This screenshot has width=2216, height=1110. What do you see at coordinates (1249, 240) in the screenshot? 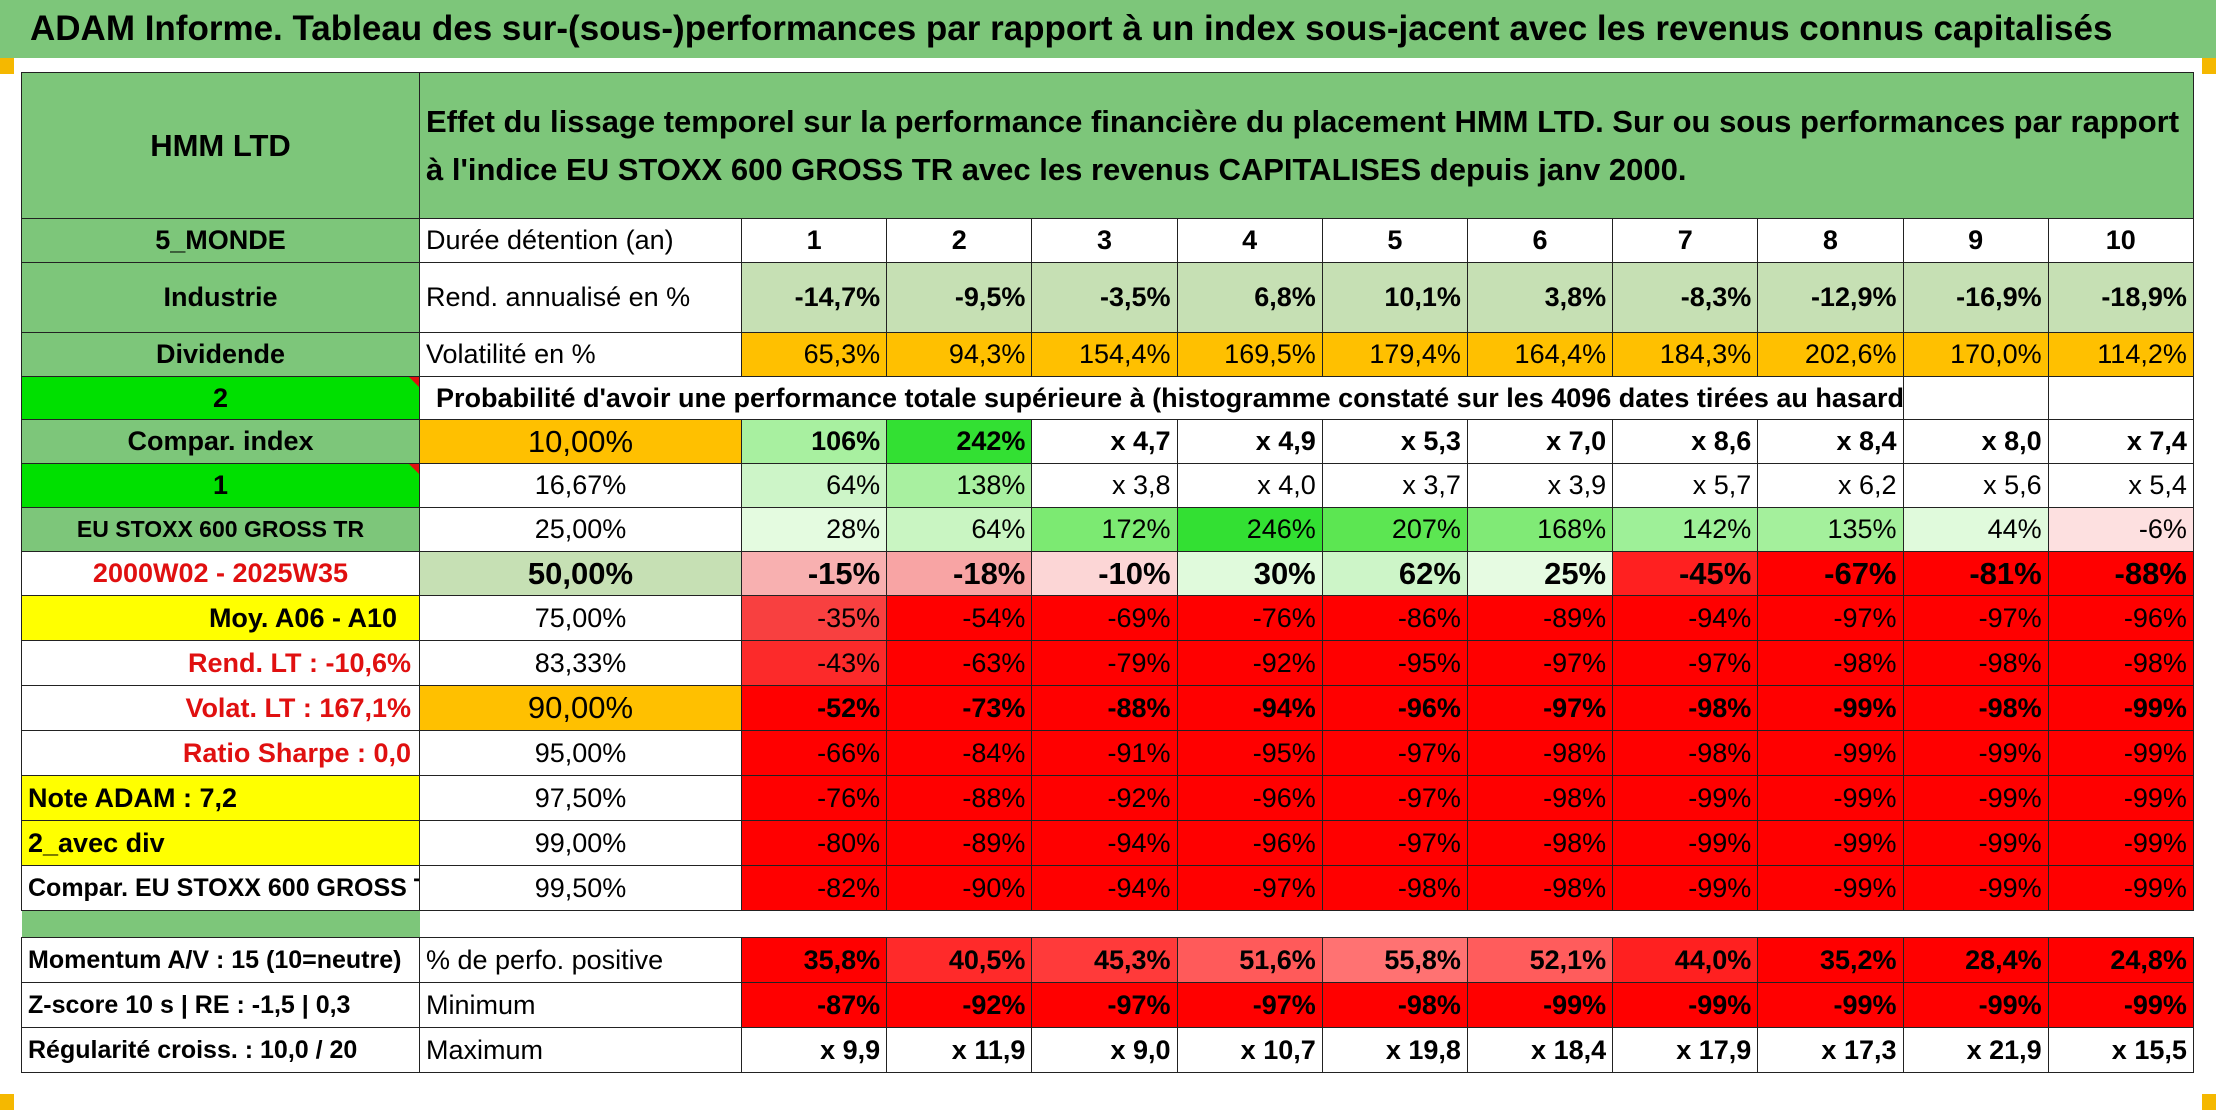
I see `year-header: 4` at bounding box center [1249, 240].